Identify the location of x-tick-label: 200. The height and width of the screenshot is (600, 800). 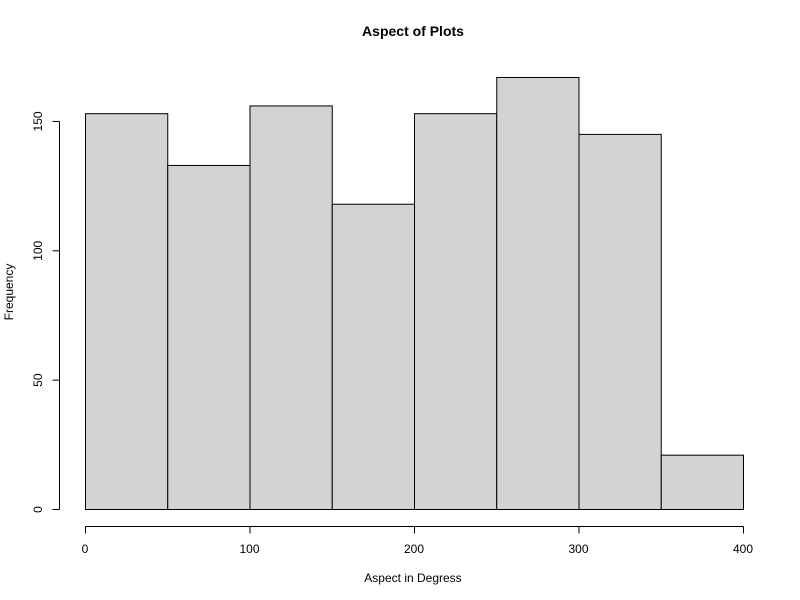
(414, 549).